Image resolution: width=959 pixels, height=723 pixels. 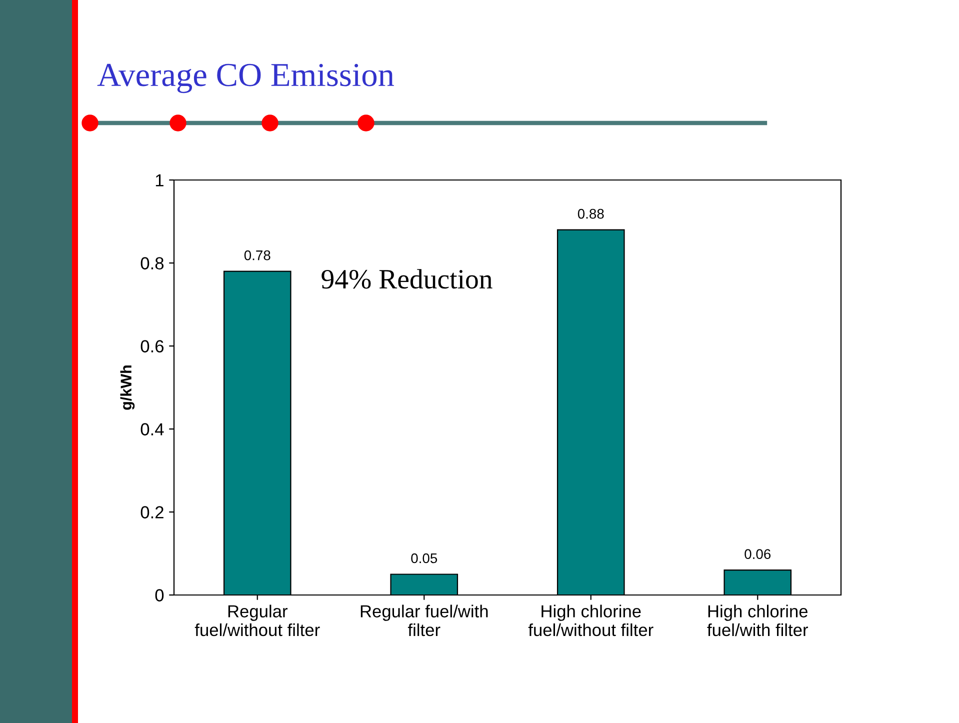 What do you see at coordinates (257, 255) in the screenshot?
I see `data-label: 0.78` at bounding box center [257, 255].